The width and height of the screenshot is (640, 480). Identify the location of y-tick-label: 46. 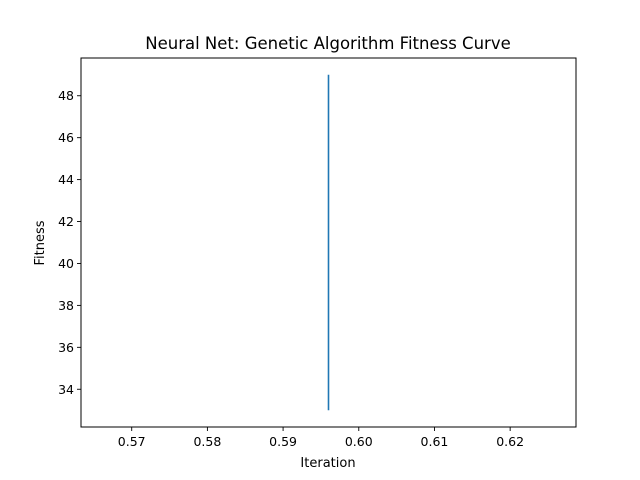
(66, 137).